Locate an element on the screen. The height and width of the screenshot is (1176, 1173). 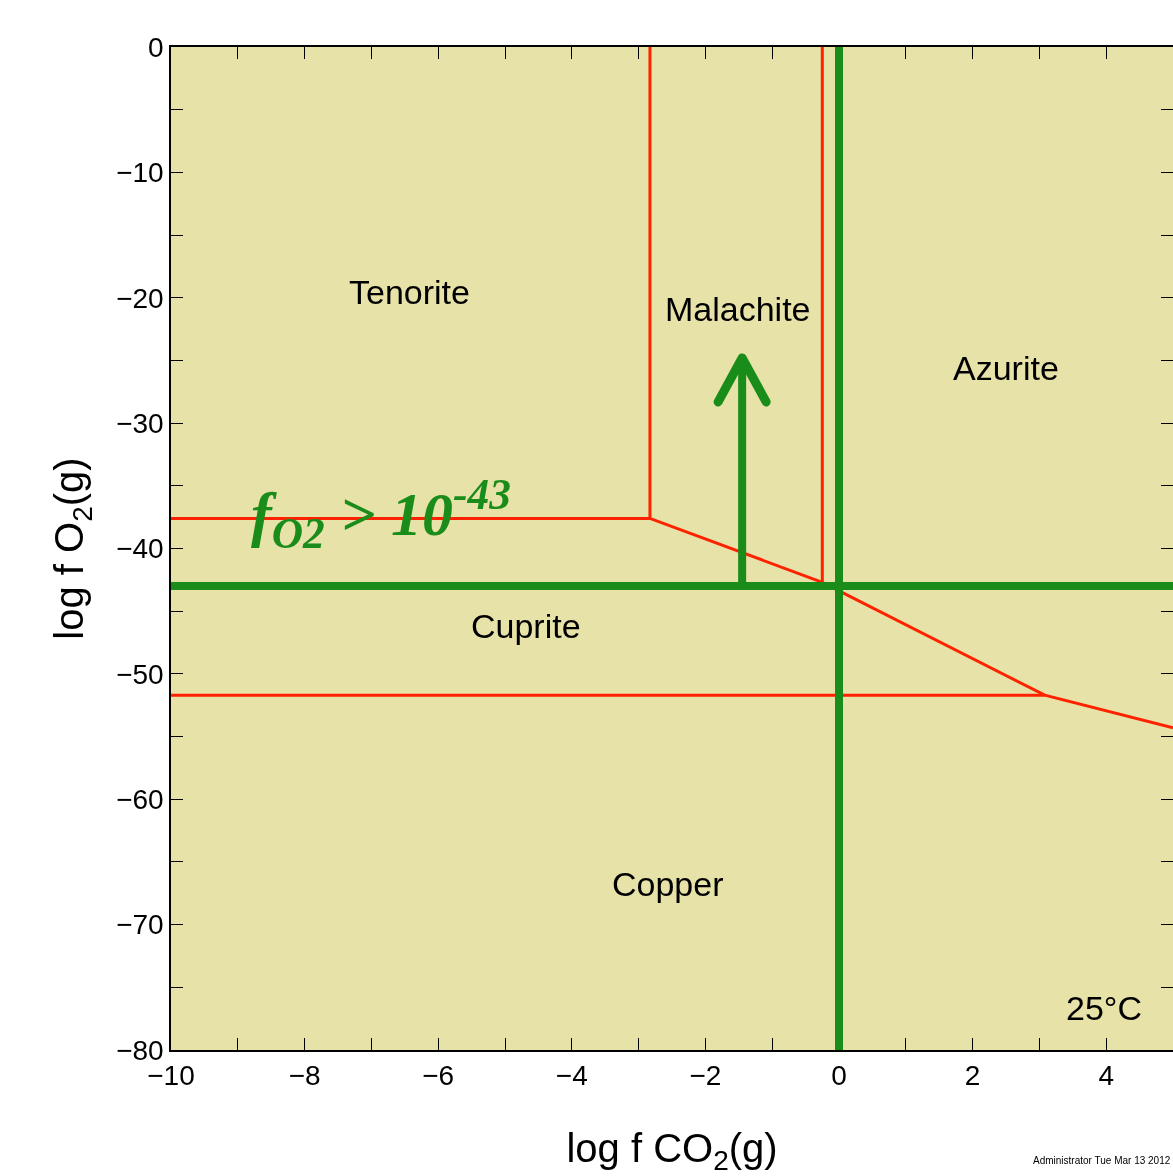
y-tick-label: −70 is located at coordinates (140, 925).